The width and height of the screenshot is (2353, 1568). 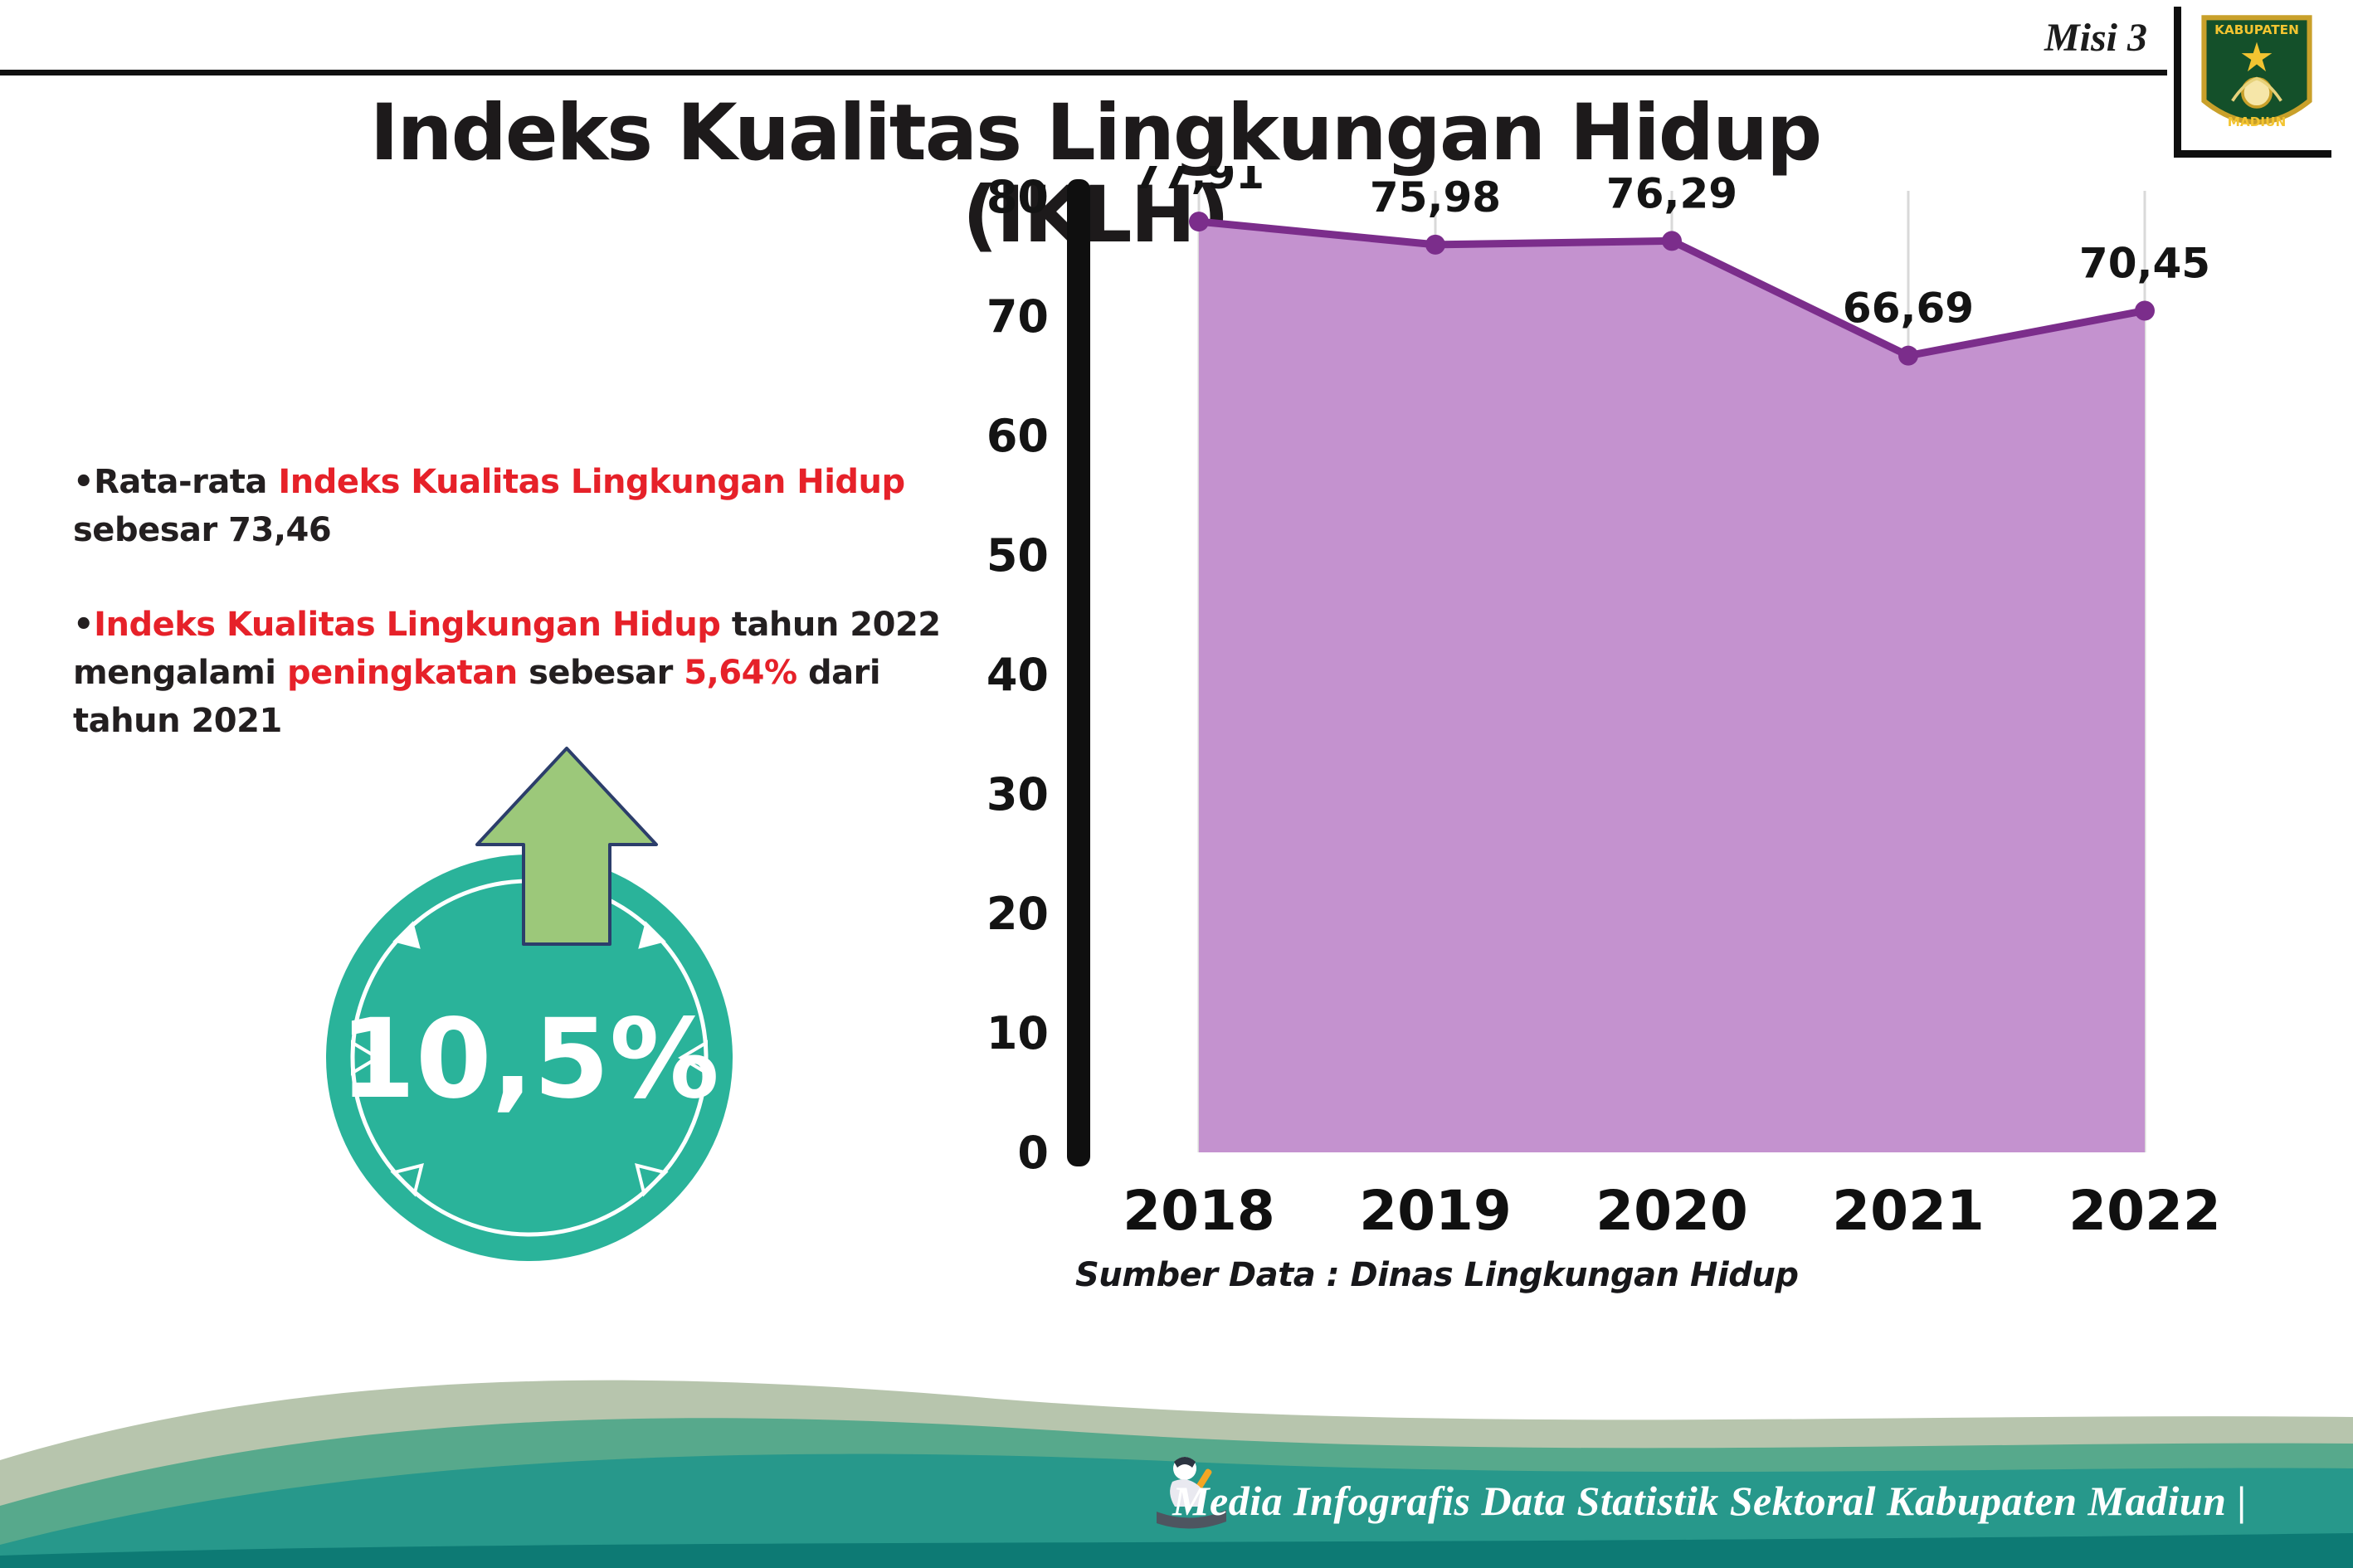 What do you see at coordinates (1018, 555) in the screenshot?
I see `y-tick-label: 50` at bounding box center [1018, 555].